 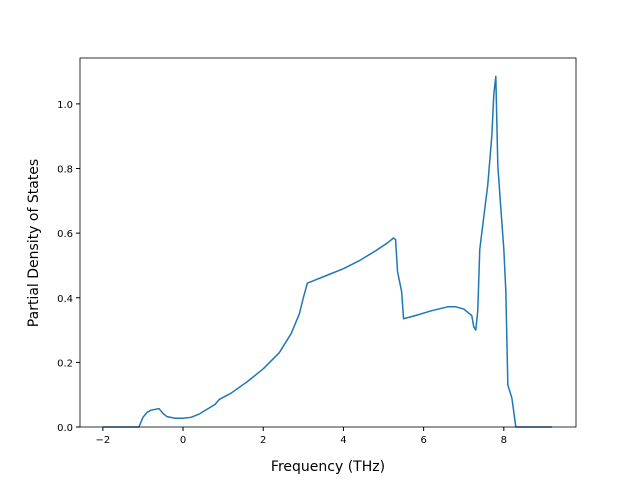 What do you see at coordinates (65, 105) in the screenshot?
I see `y-tick-label: 1.0` at bounding box center [65, 105].